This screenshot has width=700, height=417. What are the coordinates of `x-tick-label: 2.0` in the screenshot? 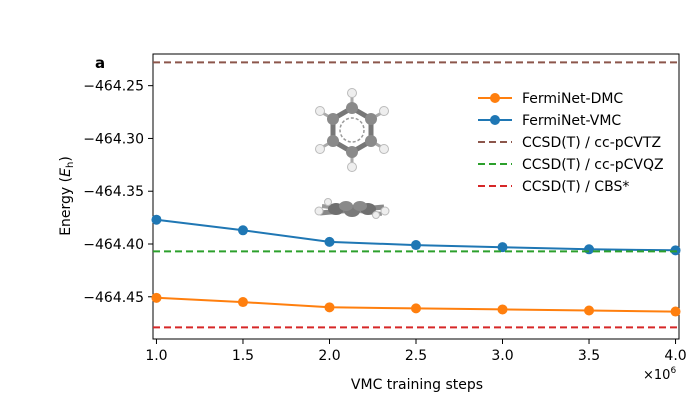 It's located at (329, 356).